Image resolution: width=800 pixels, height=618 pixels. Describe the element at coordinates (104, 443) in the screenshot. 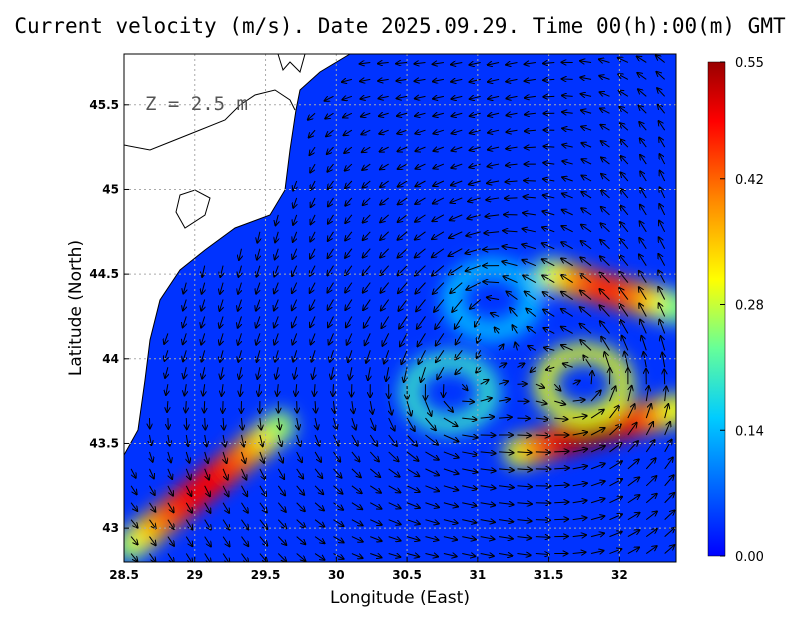

I see `y-tick-label: 43.5` at that location.